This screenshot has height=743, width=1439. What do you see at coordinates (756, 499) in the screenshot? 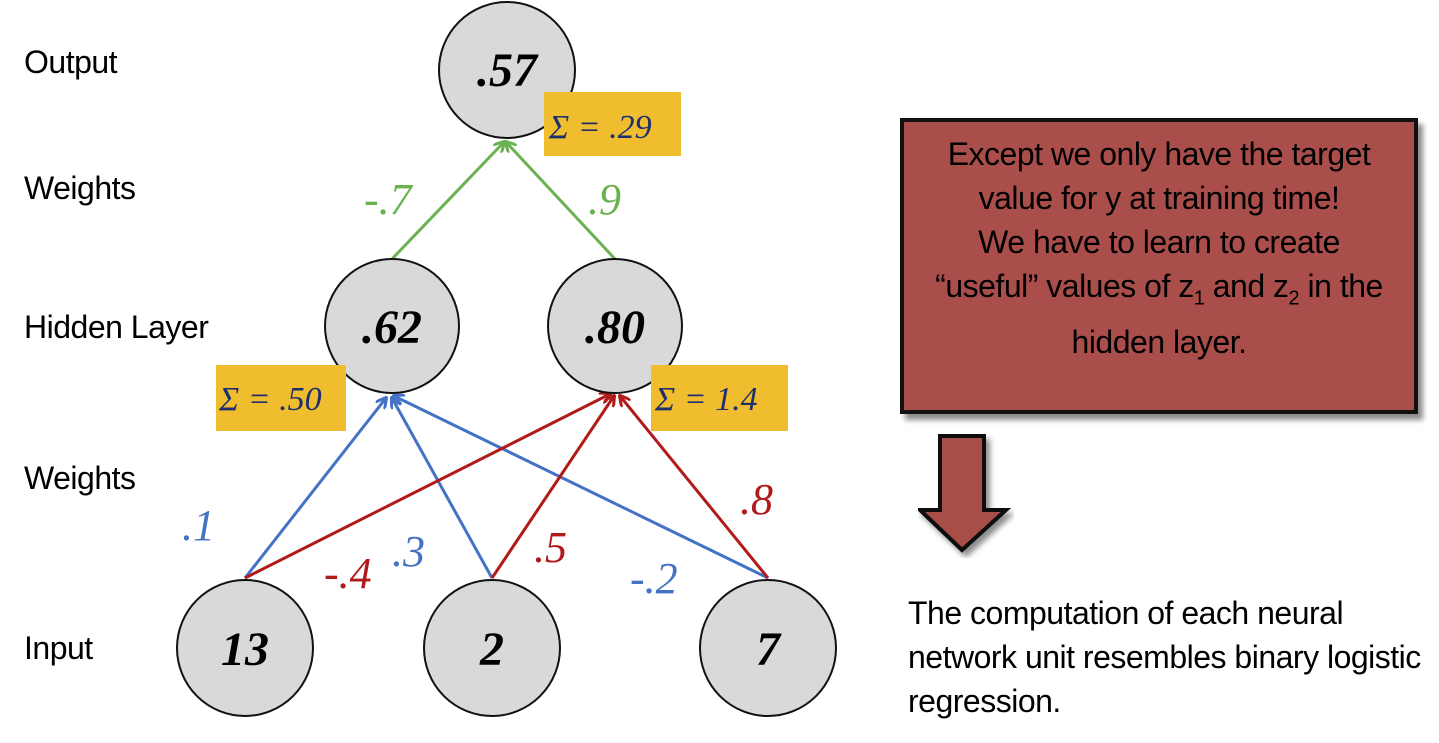
I see `weight-x3-h2: .8` at bounding box center [756, 499].